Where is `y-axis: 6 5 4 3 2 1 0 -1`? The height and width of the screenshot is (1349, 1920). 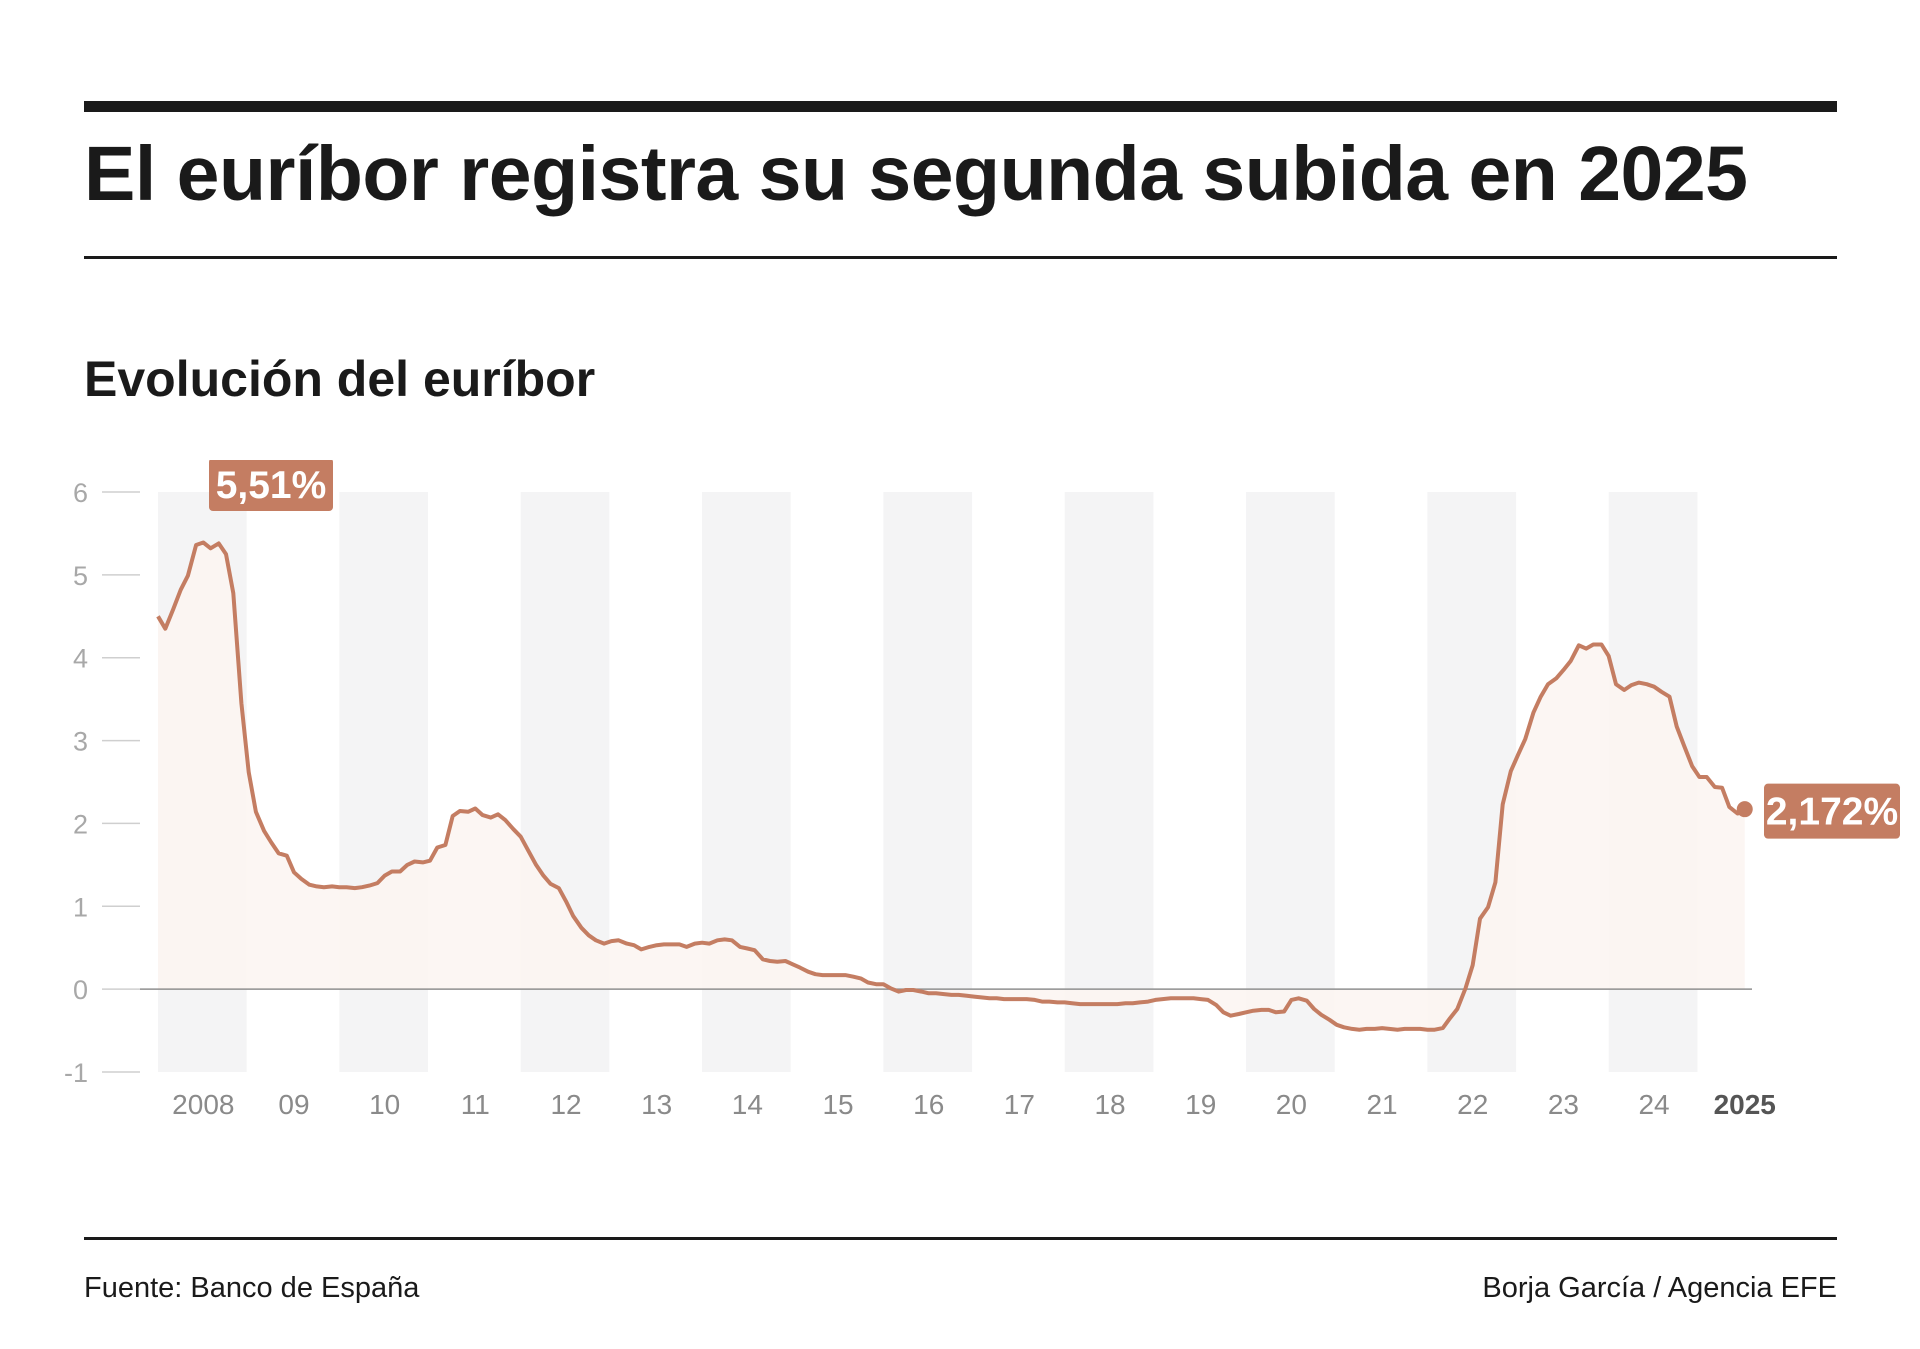 y-axis: 6 5 4 3 2 1 0 -1 is located at coordinates (102, 783).